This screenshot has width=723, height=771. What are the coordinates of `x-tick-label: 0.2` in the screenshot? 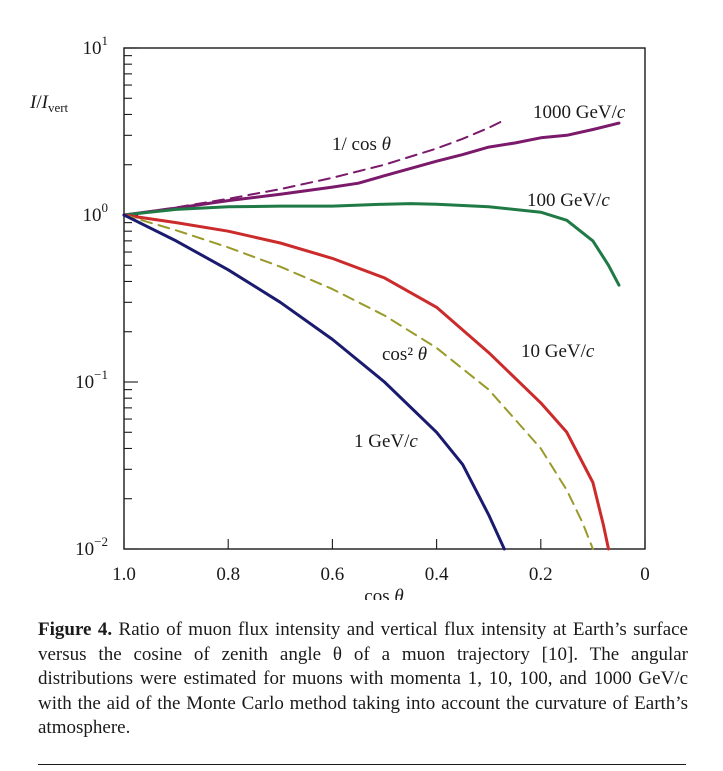 It's located at (541, 574).